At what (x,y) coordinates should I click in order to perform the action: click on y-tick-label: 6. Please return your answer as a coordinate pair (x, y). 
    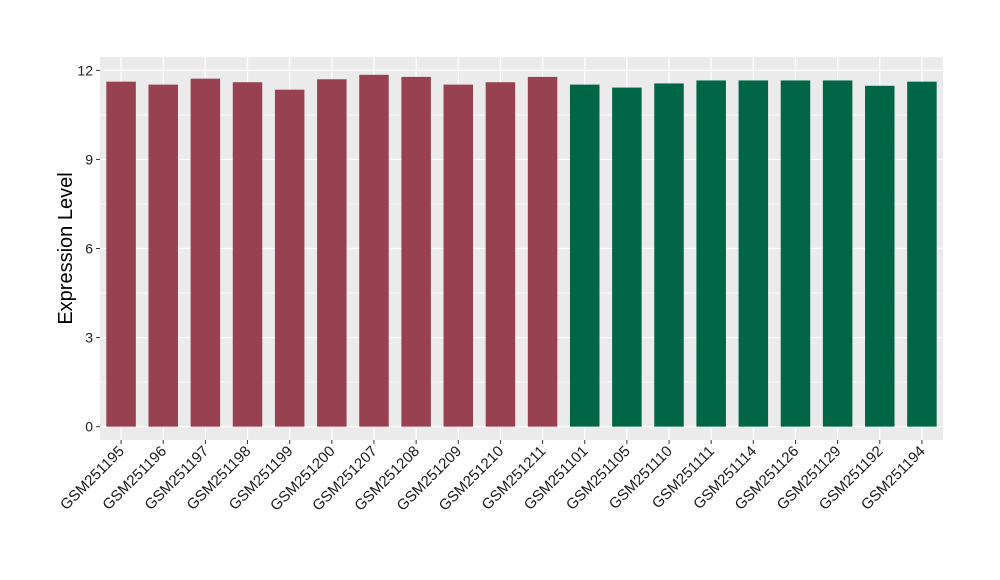
    Looking at the image, I should click on (89, 249).